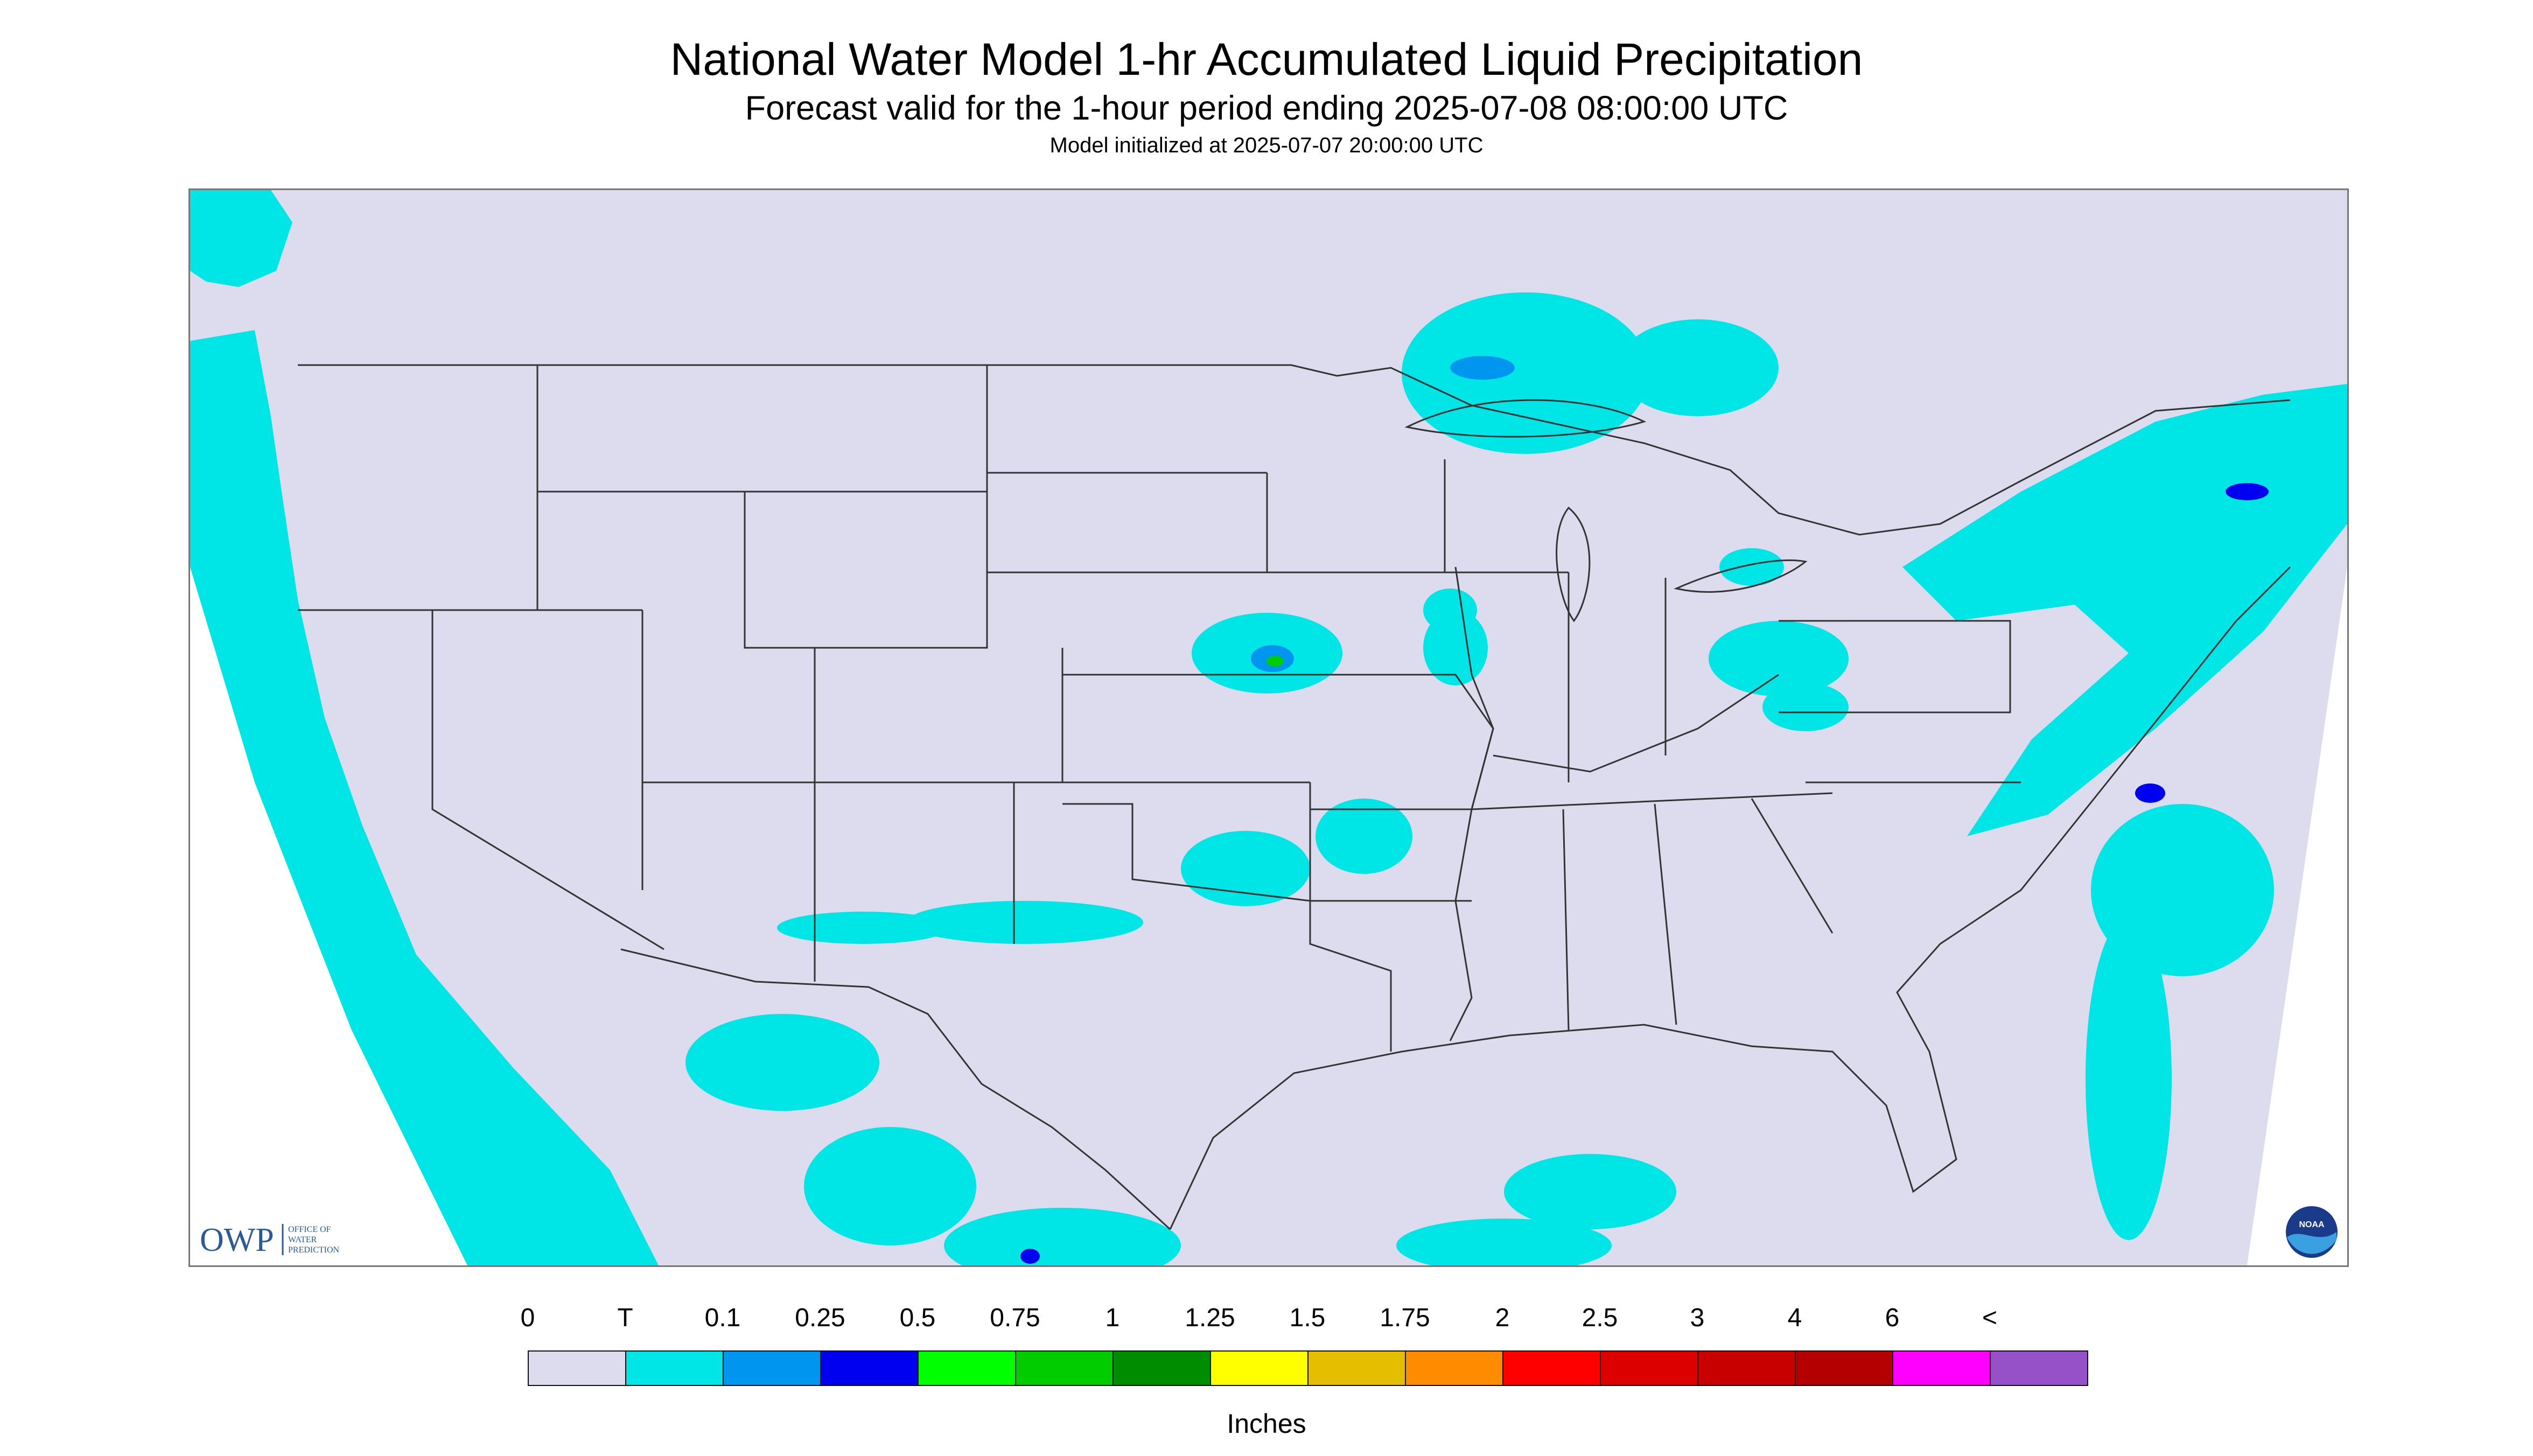  Describe the element at coordinates (1525, 373) in the screenshot. I see `upper-midwest-precip` at that location.